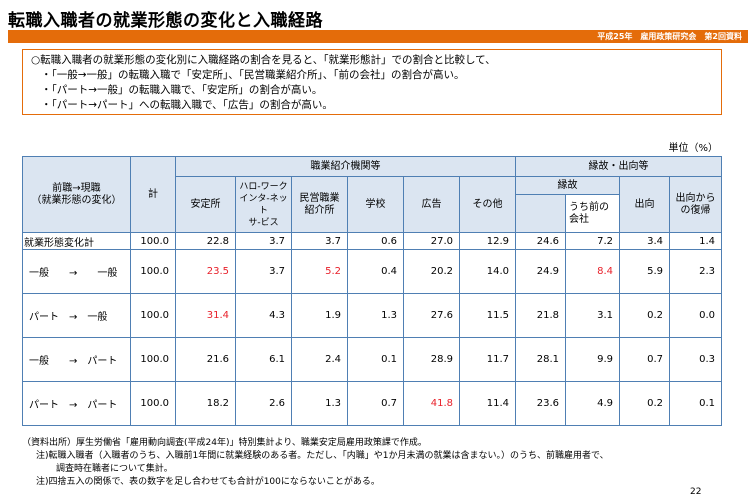 This screenshot has height=503, width=752. Describe the element at coordinates (645, 271) in the screenshot. I see `table-cell: 5.9` at that location.